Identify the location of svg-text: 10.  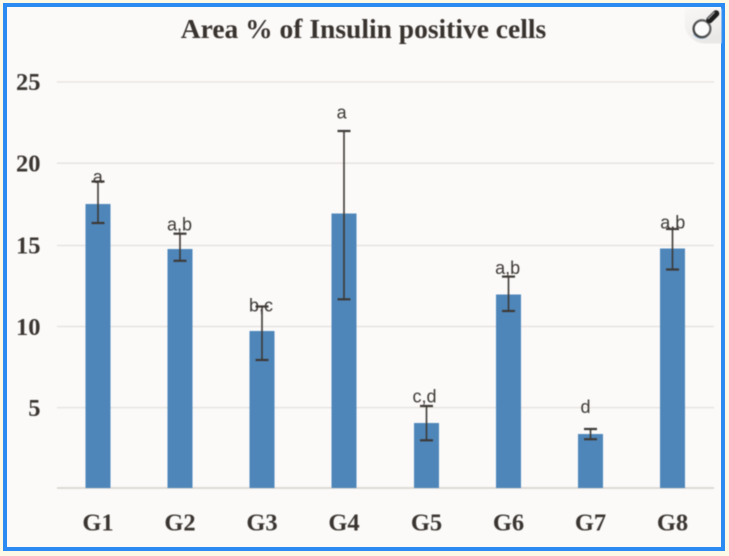
(28, 327).